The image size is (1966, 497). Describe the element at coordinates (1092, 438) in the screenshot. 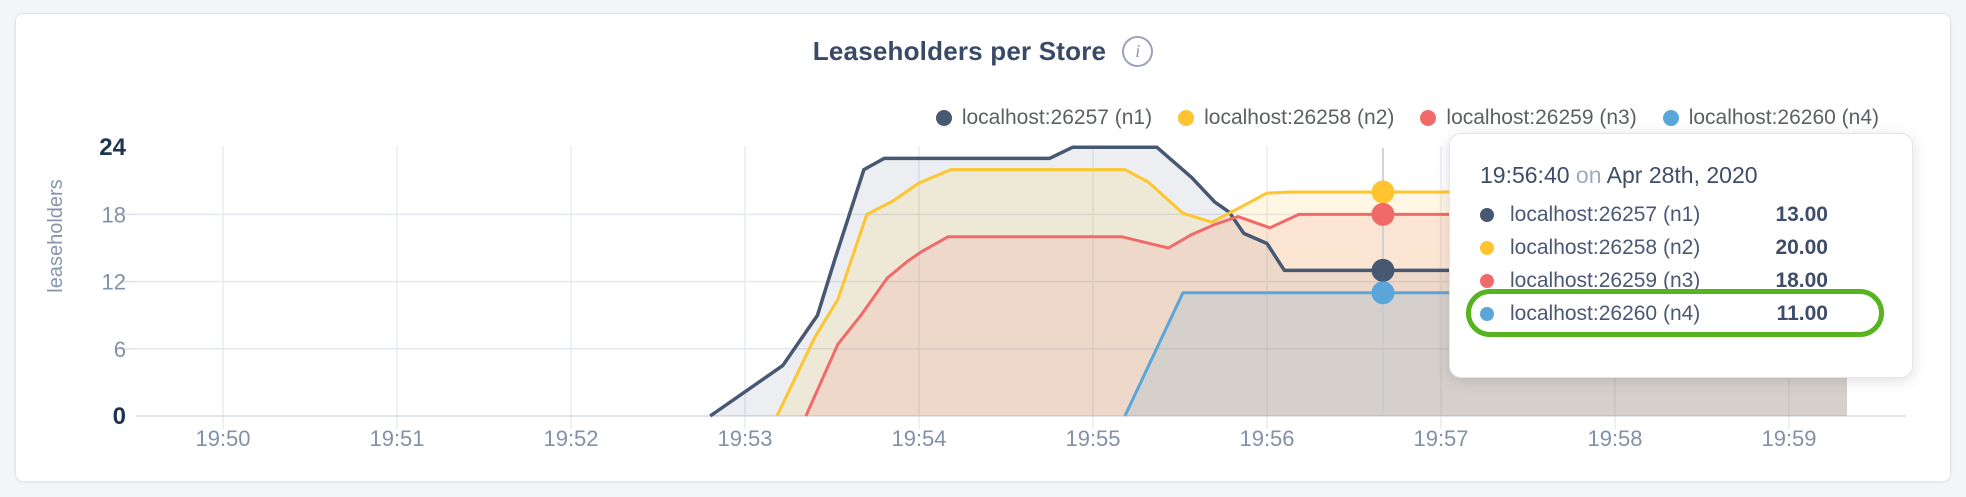

I see `x-tick-label: 19:55` at that location.